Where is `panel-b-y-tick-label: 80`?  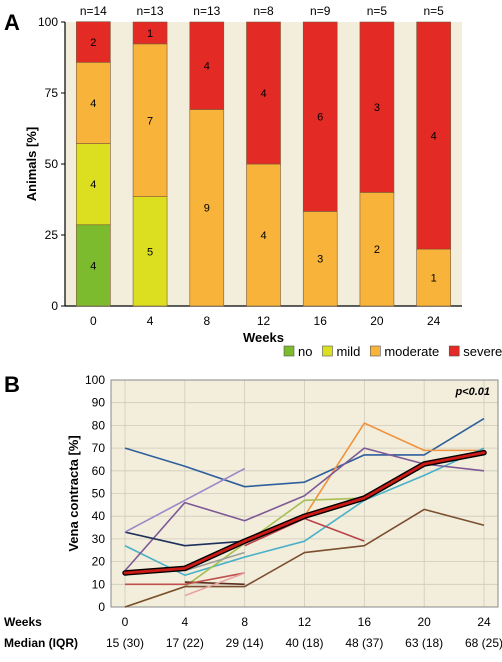
panel-b-y-tick-label: 80 is located at coordinates (99, 425).